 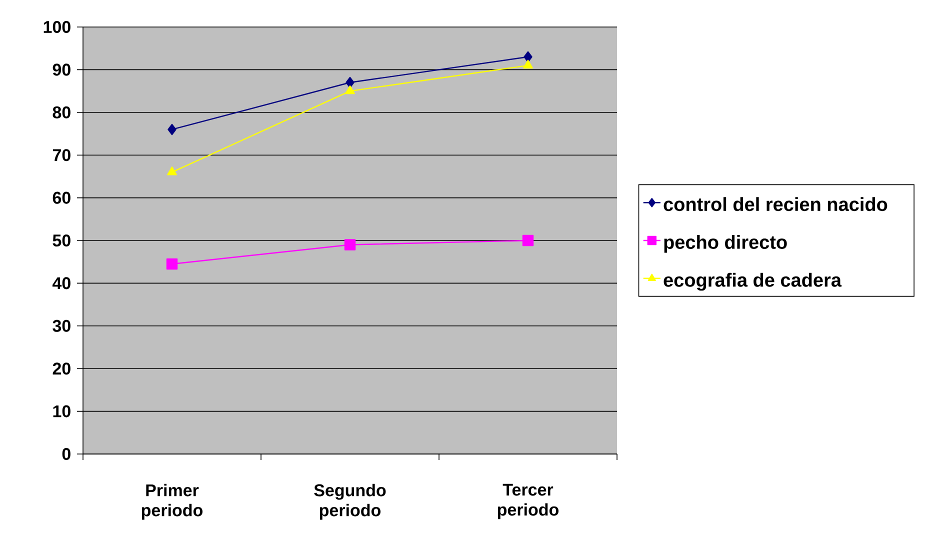 I want to click on legend-label: control del recien nacido, so click(x=776, y=204).